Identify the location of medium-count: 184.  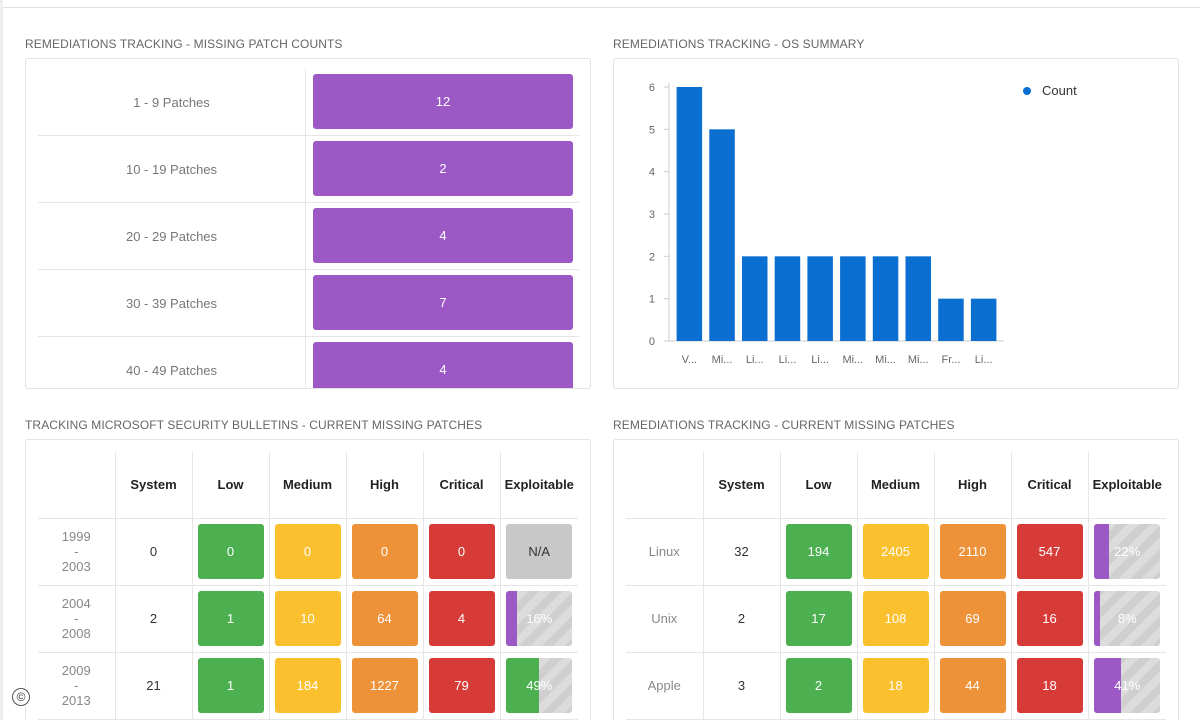
(307, 685).